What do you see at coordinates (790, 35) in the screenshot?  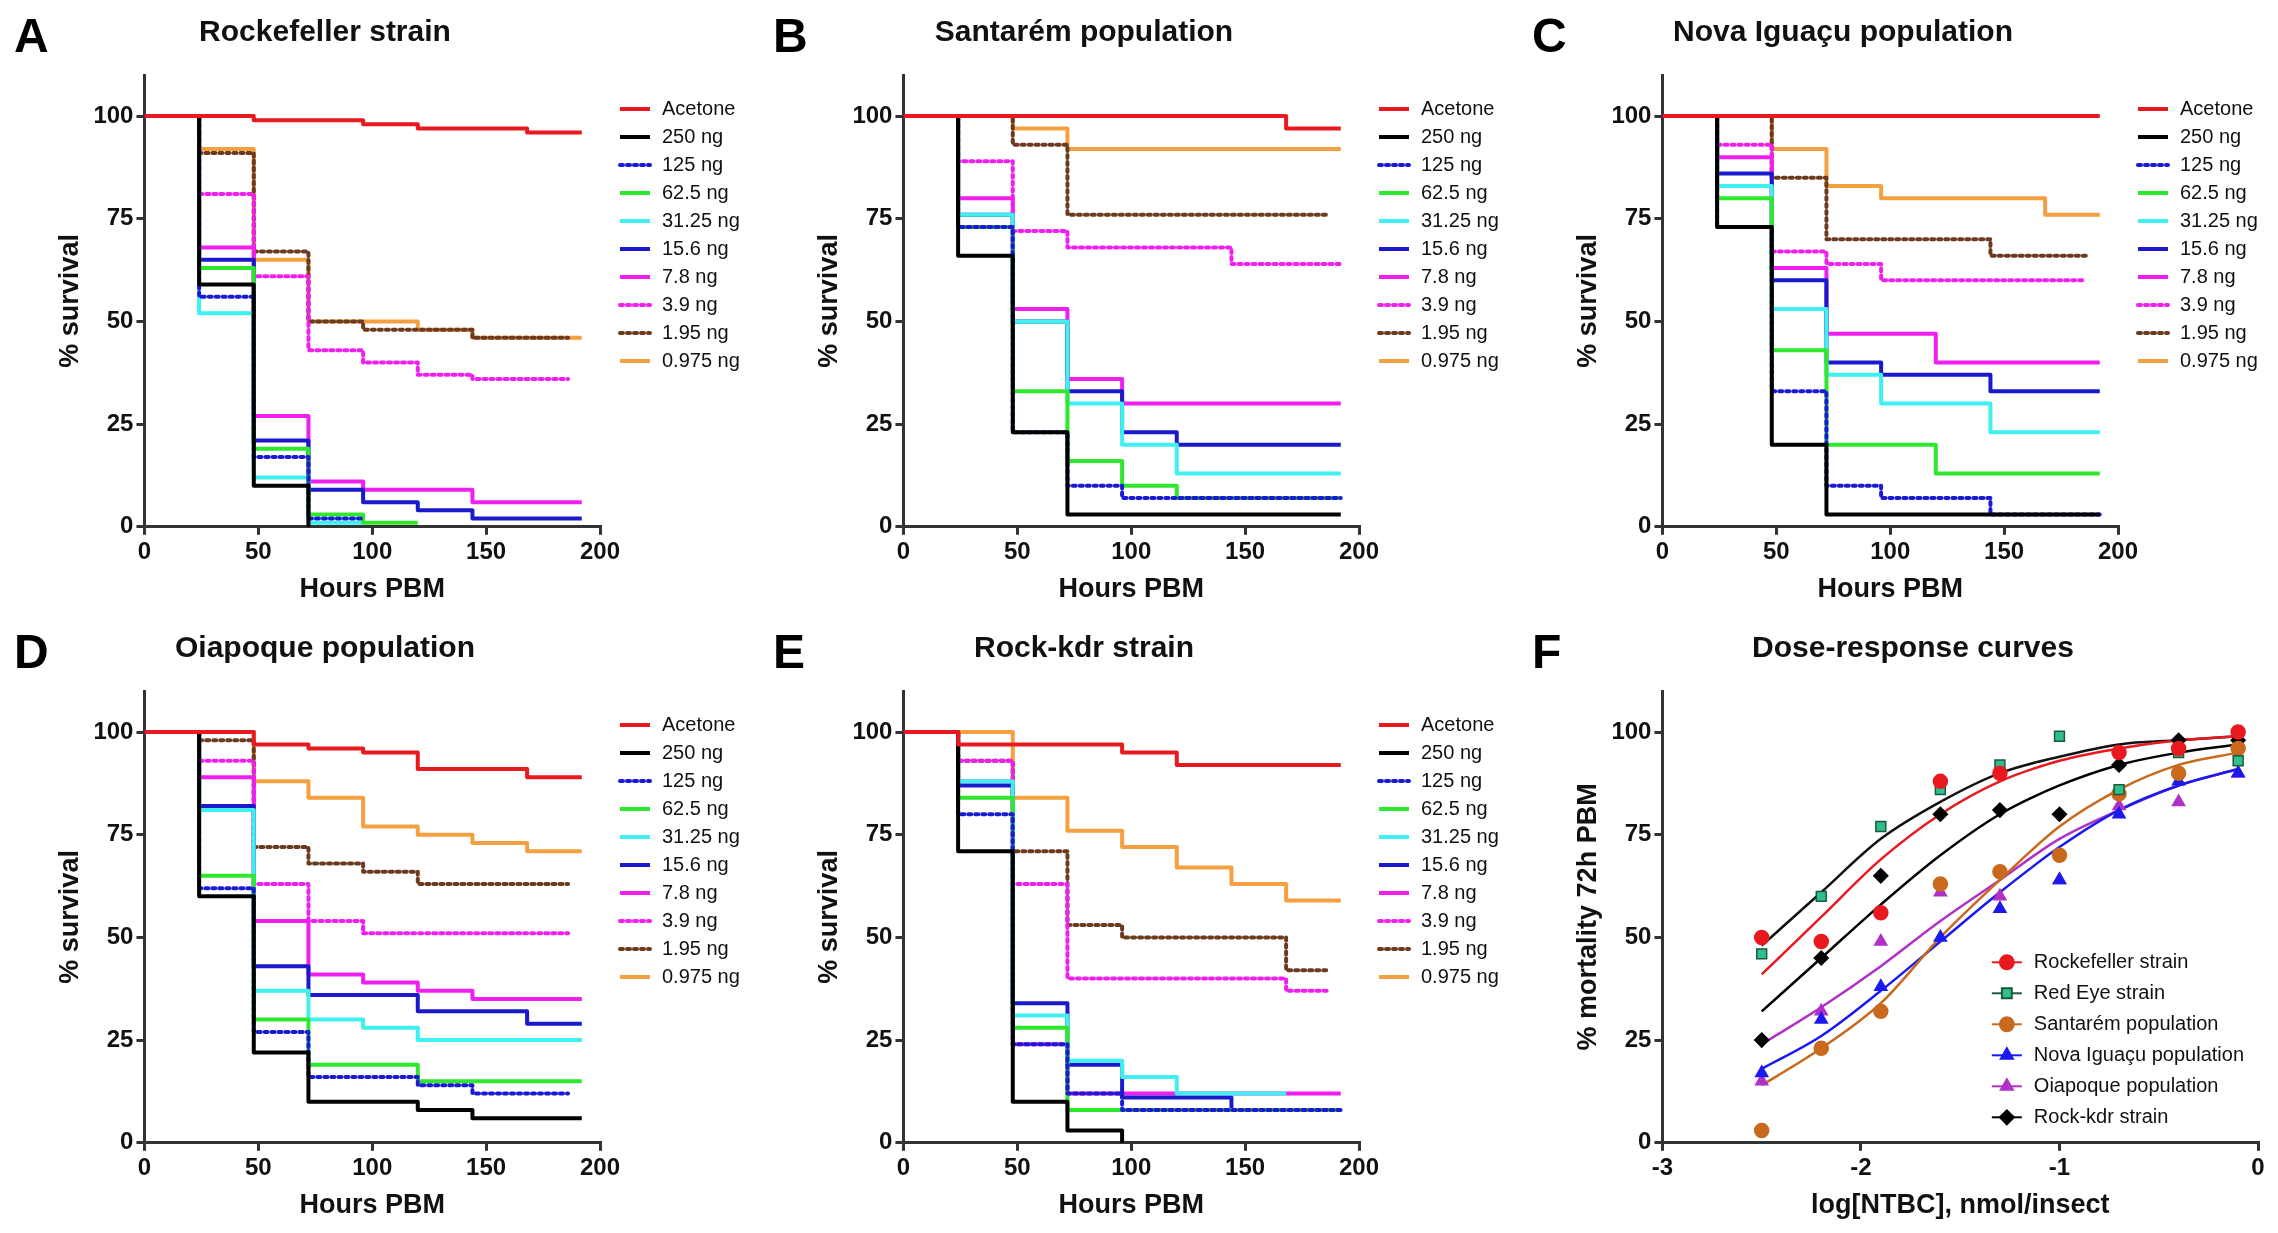 I see `text: B` at bounding box center [790, 35].